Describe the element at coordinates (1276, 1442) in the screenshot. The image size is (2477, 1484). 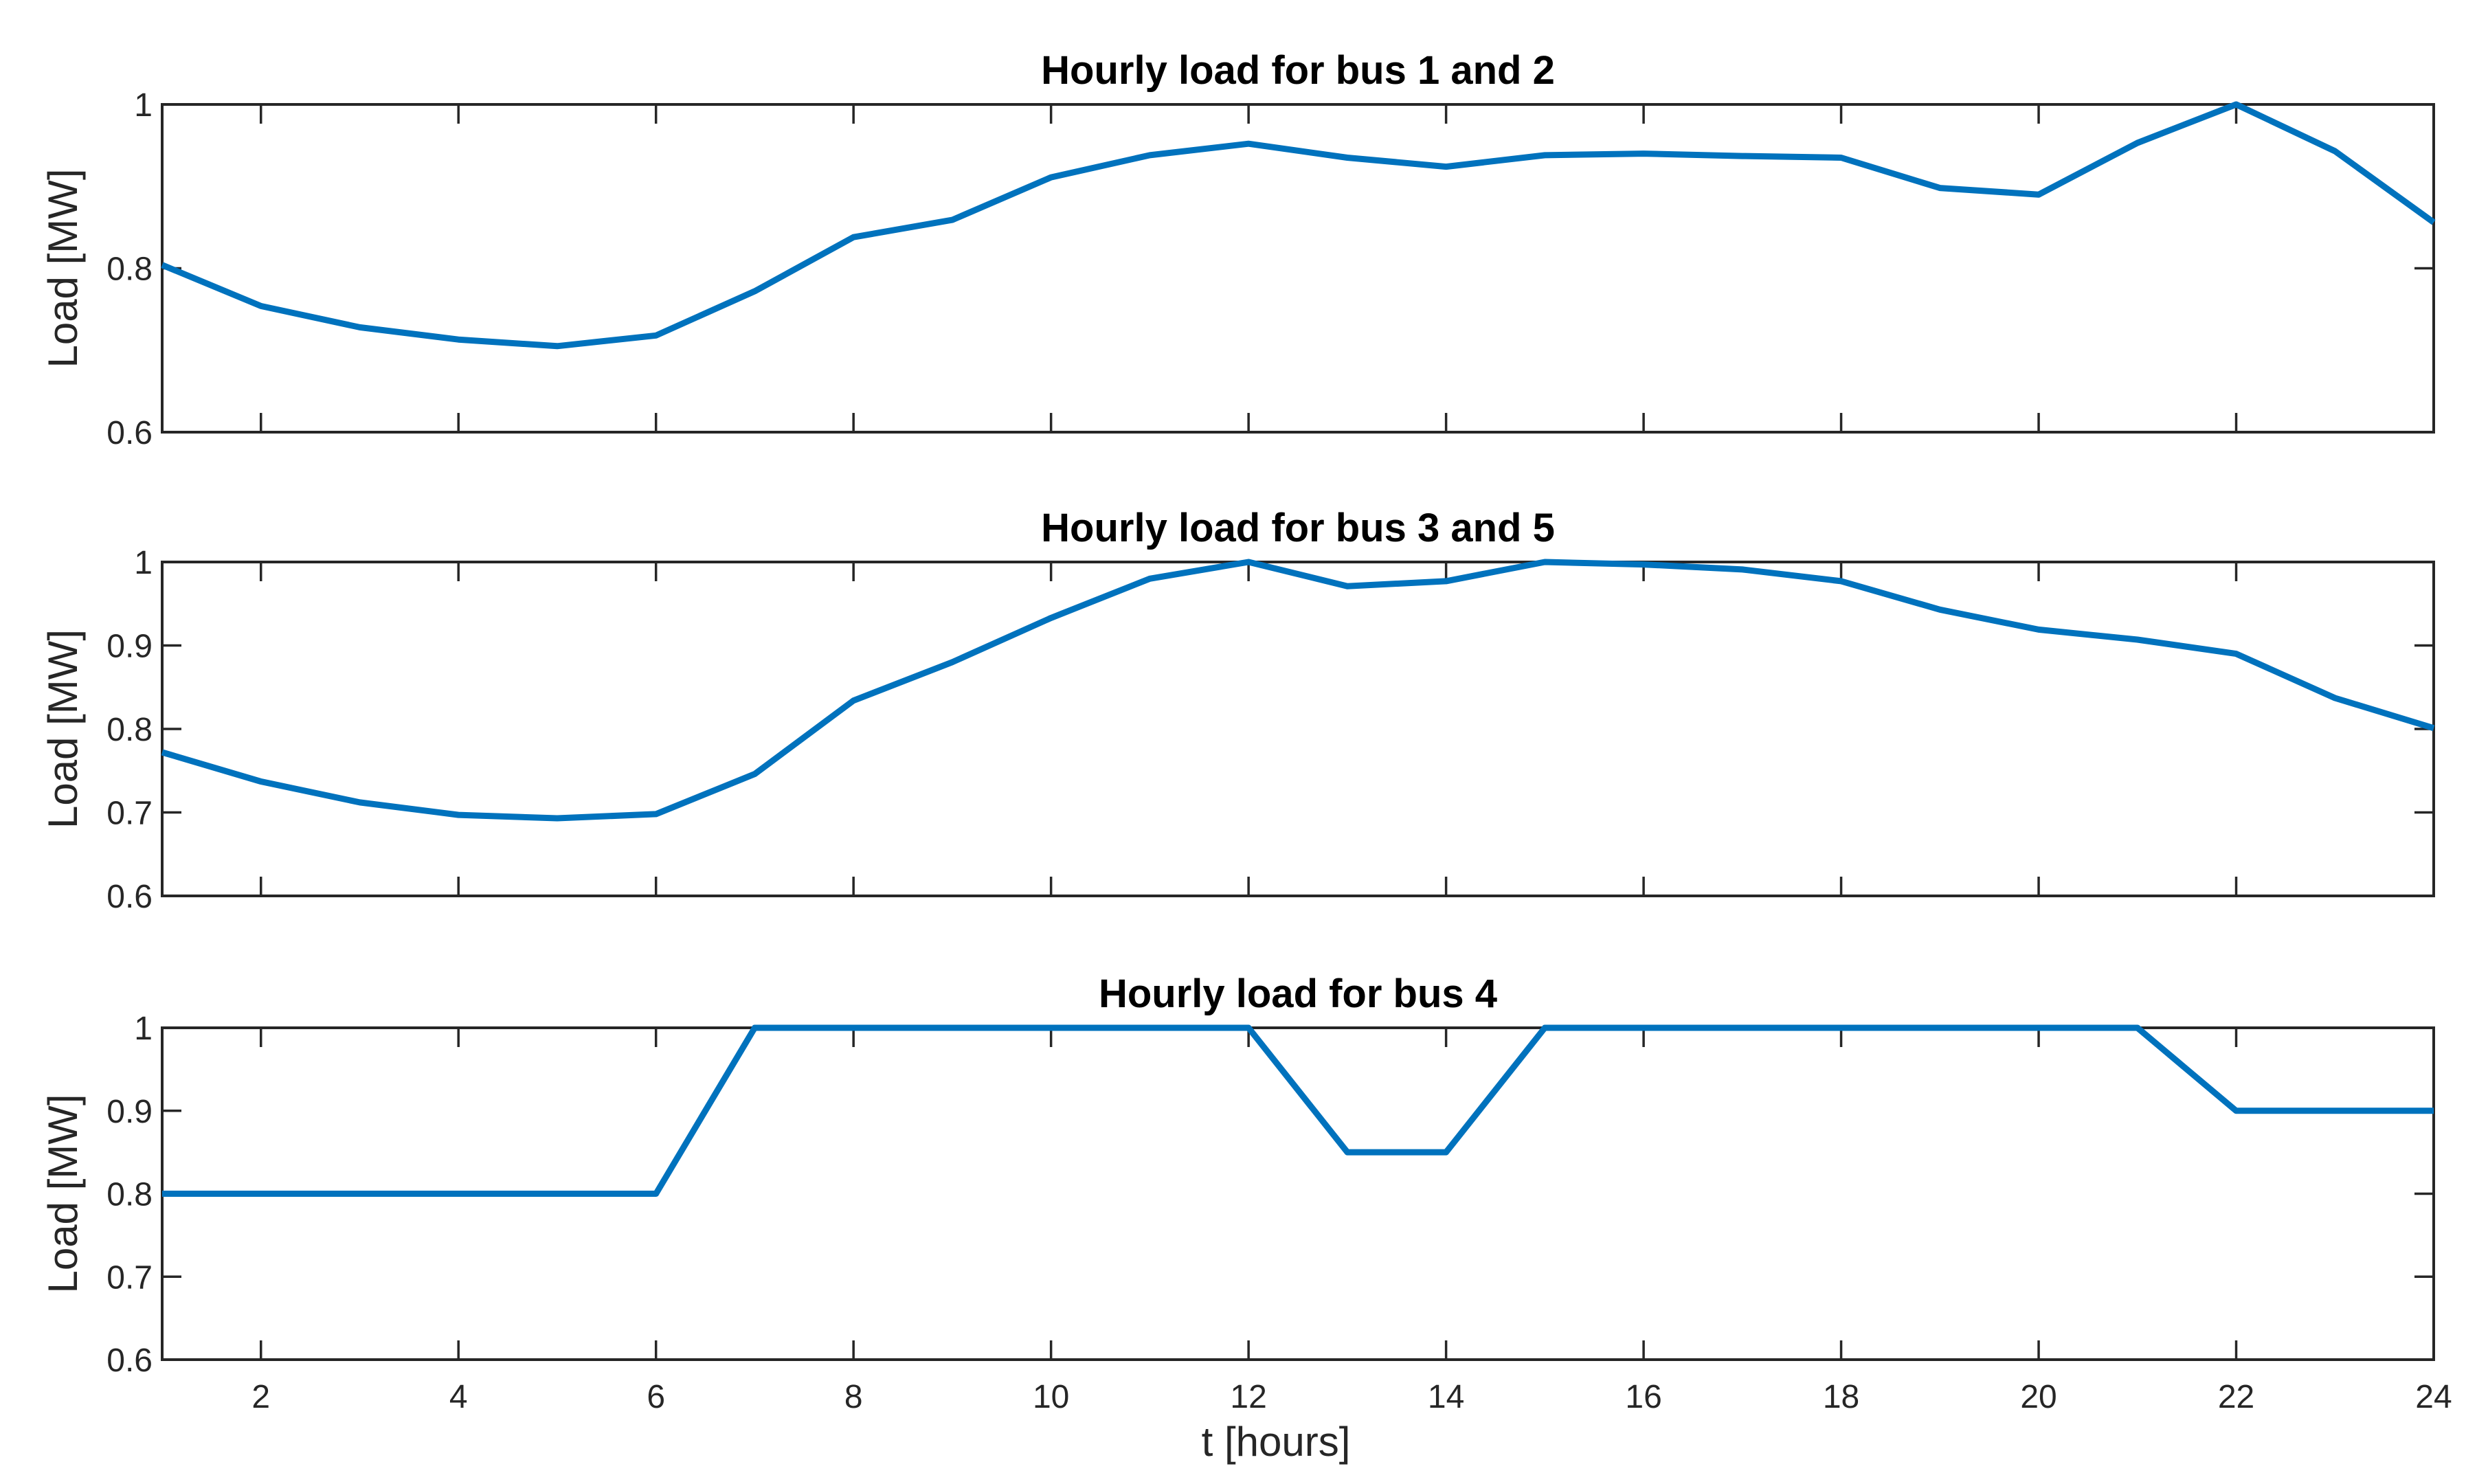
I see `x-axis-label: t [hours]` at that location.